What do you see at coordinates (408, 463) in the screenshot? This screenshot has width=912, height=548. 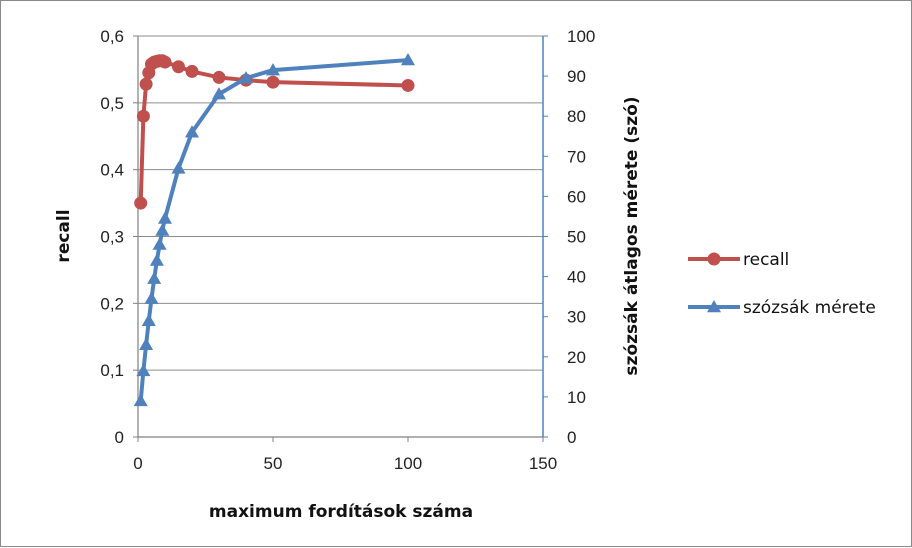 I see `x-tick-label: 100` at bounding box center [408, 463].